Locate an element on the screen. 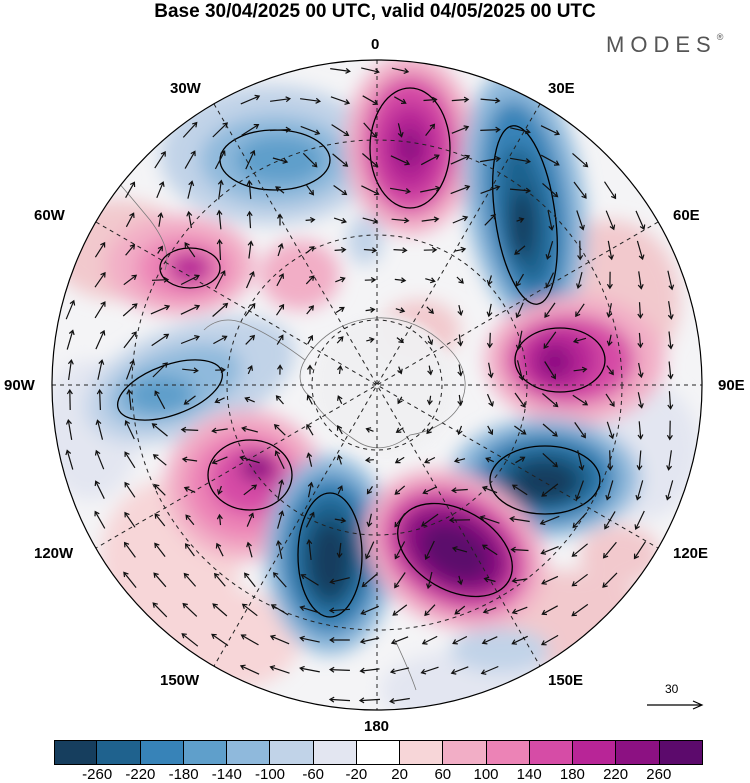 The height and width of the screenshot is (783, 750). colorbar is located at coordinates (378, 752).